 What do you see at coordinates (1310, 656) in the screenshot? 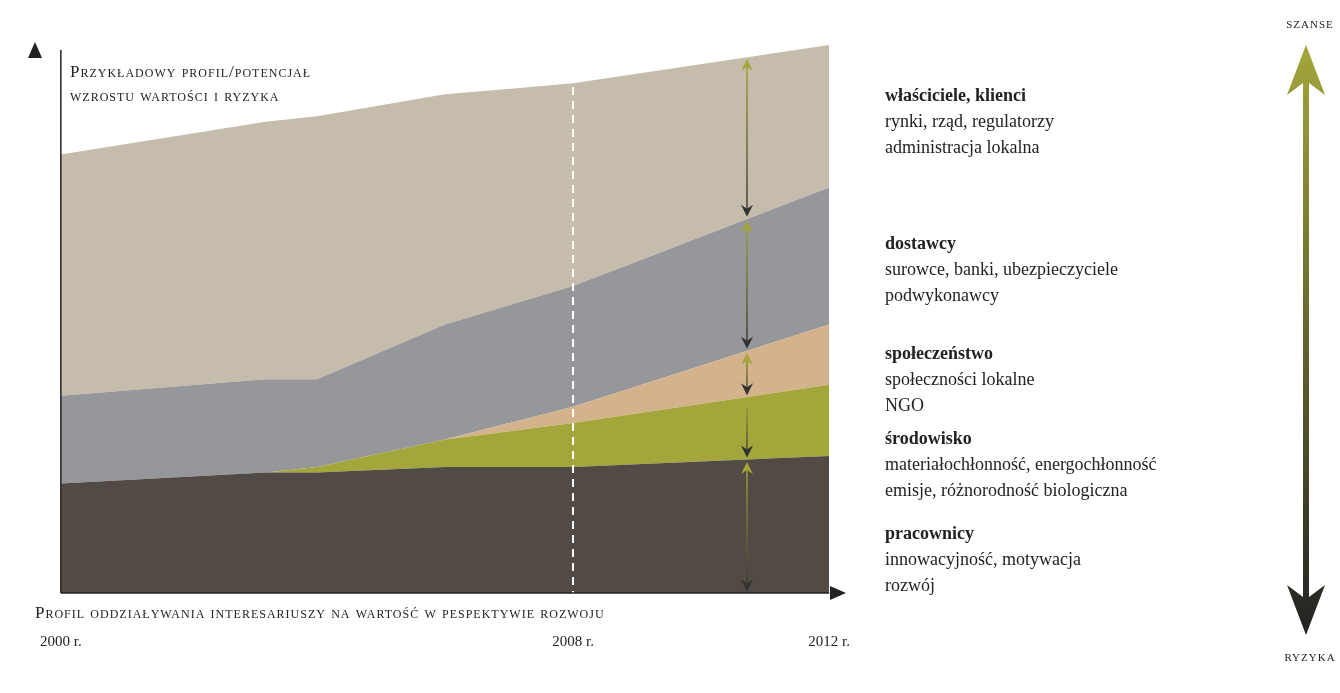
I see `text: ryzyka` at bounding box center [1310, 656].